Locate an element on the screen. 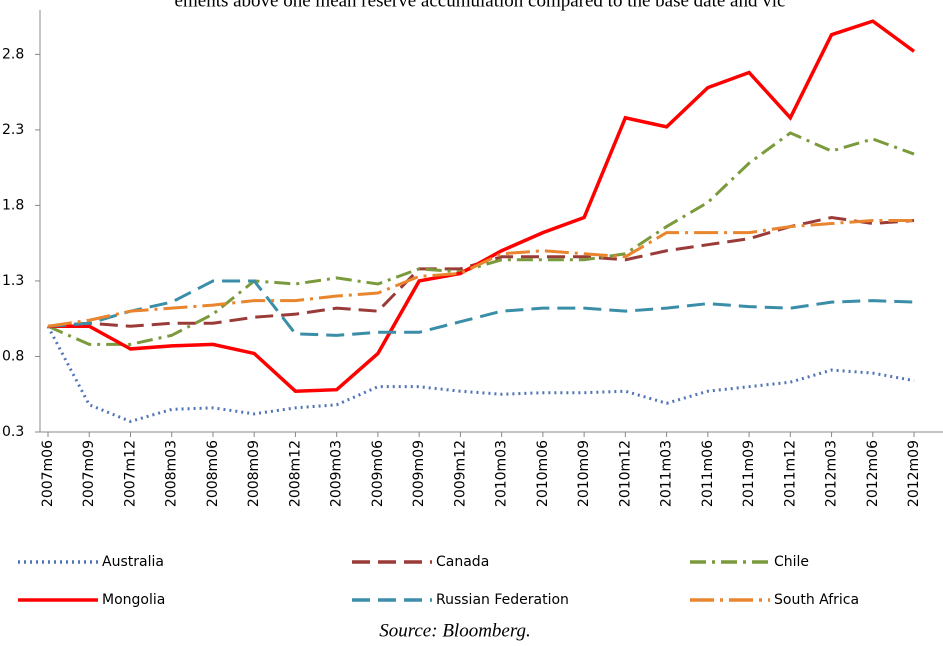 This screenshot has height=646, width=943. y-tick-label: 0.3 is located at coordinates (13, 432).